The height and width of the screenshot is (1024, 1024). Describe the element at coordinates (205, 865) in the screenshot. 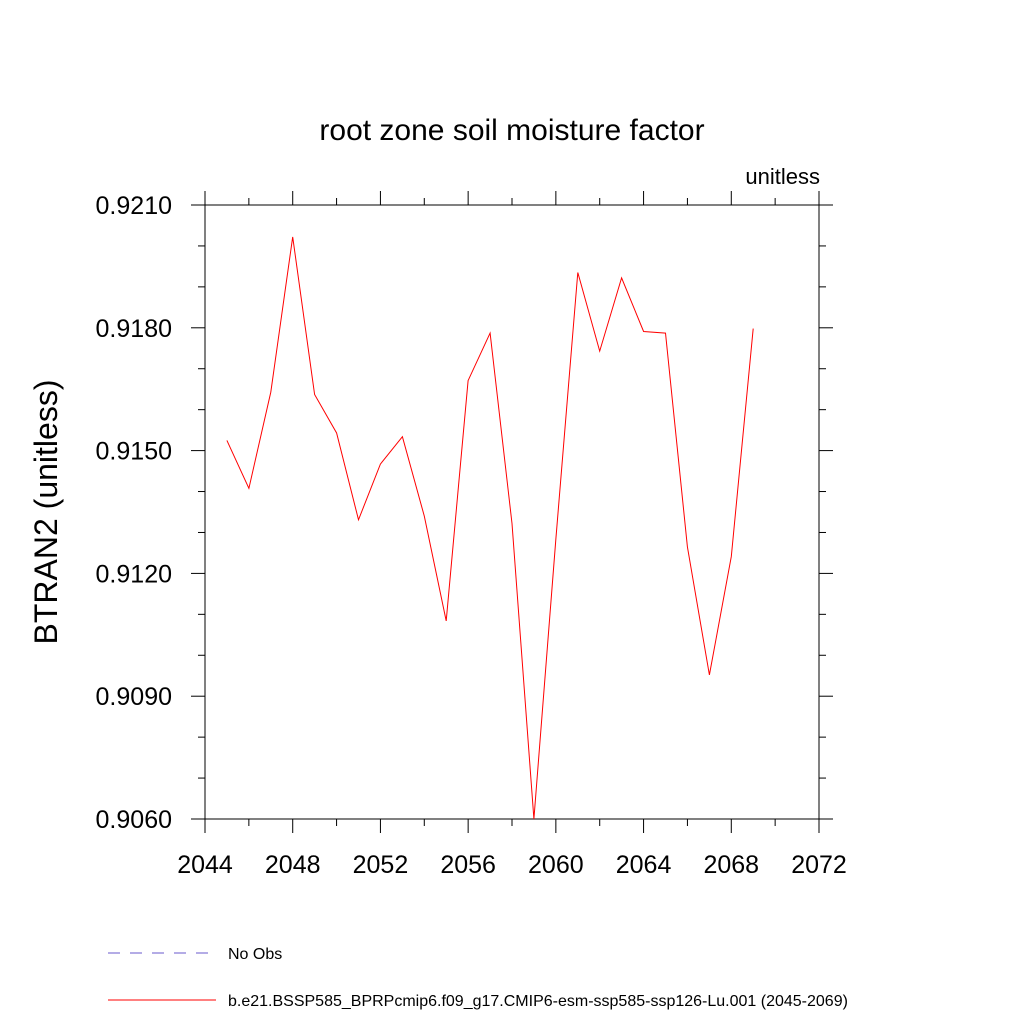

I see `x-tick-label: 2044` at that location.